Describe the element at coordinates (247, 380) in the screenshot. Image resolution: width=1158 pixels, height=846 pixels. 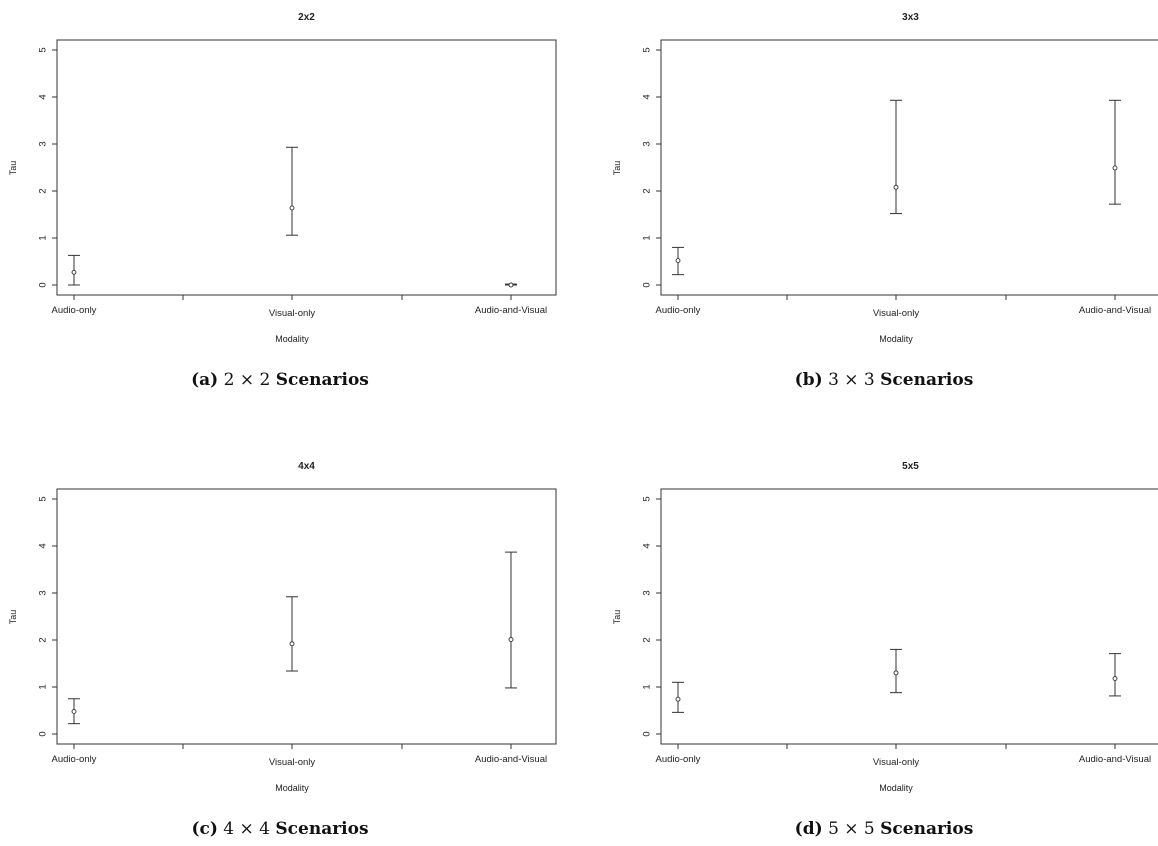
I see `caption-dims: 2 × 2` at that location.